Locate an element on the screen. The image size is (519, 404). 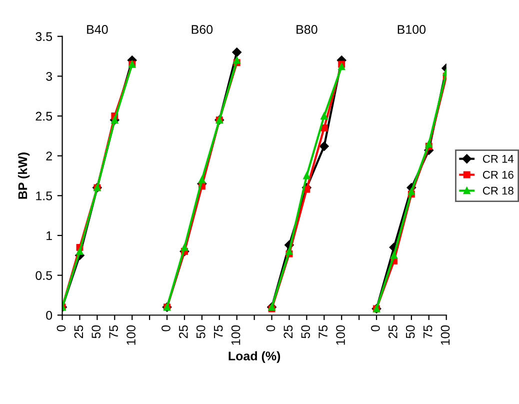
legend-label: CR 18 is located at coordinates (498, 190).